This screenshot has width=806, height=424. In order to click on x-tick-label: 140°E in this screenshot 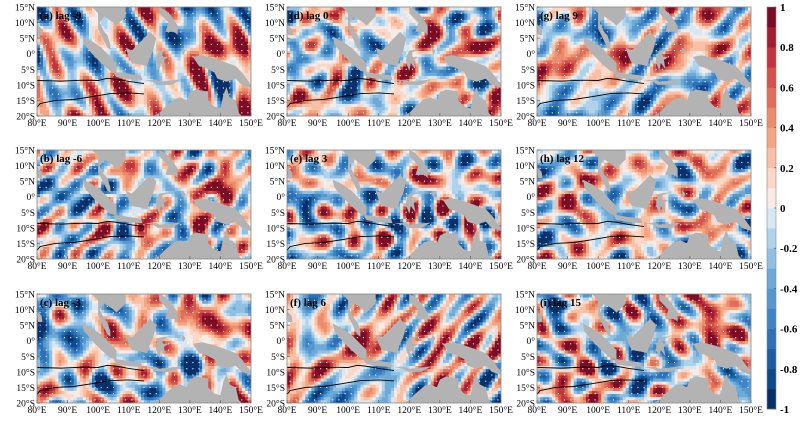, I will do `click(470, 123)`.